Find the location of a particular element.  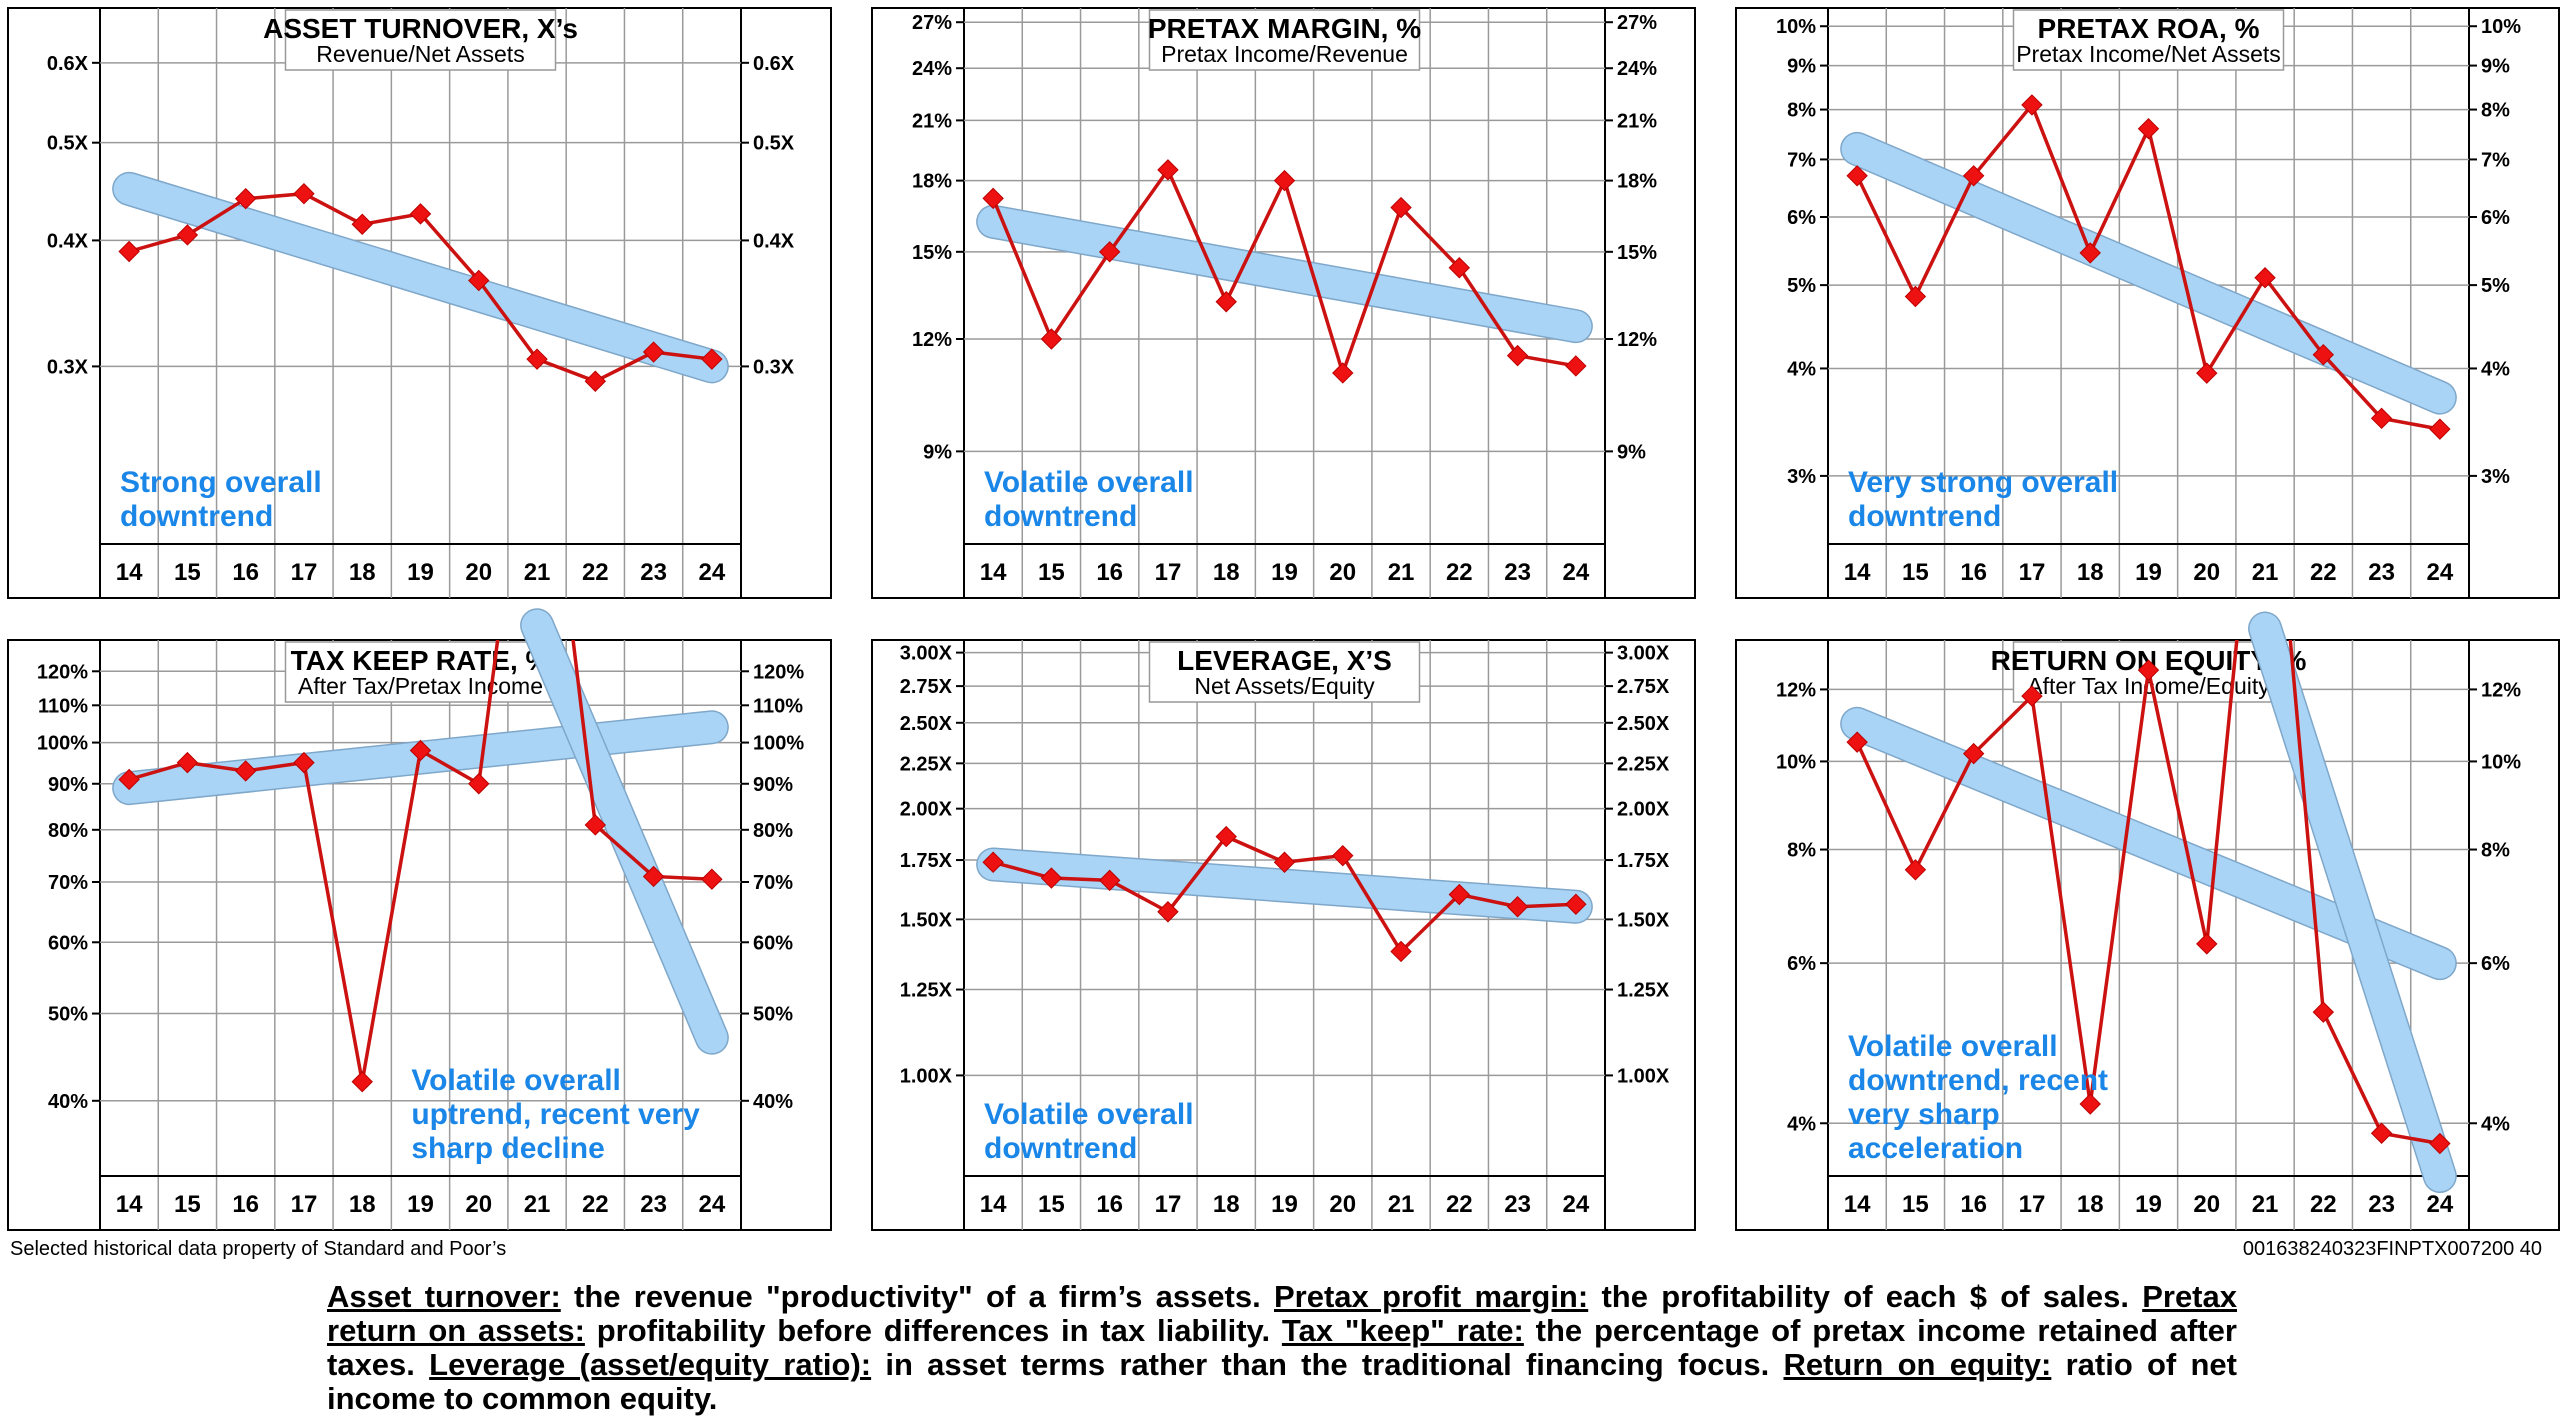

y-tick-label-left: 3.00X is located at coordinates (926, 654).